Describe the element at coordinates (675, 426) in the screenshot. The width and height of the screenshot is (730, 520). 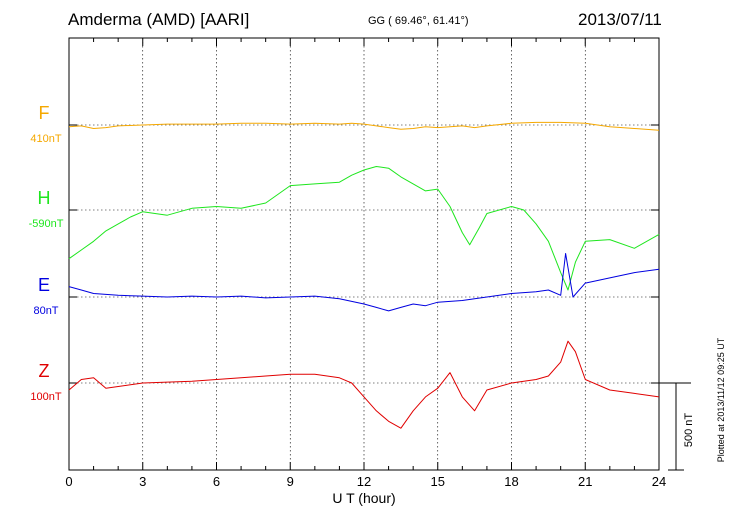
I see `scale-bar: 500 nT` at that location.